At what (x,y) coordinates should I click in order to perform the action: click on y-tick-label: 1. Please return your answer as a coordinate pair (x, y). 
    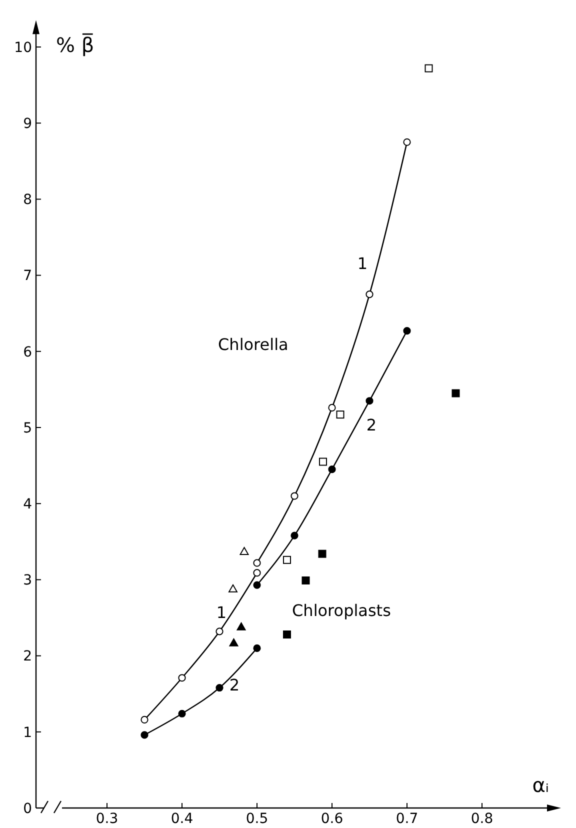
    Looking at the image, I should click on (27, 732).